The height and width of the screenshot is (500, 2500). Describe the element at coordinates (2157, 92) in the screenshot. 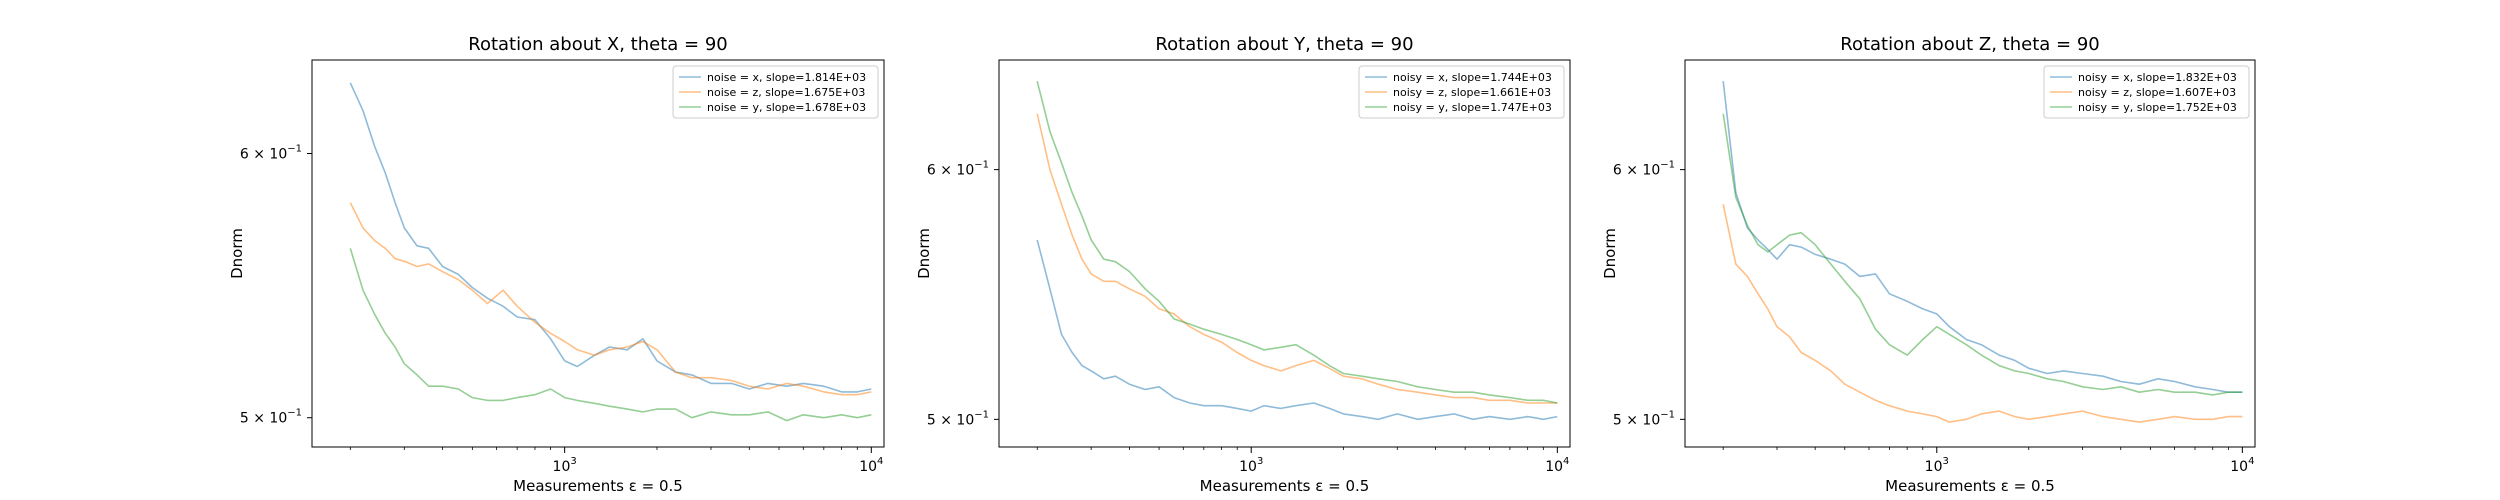

I see `legend-entry-2: noisy = z, slope=1.607E+03` at that location.